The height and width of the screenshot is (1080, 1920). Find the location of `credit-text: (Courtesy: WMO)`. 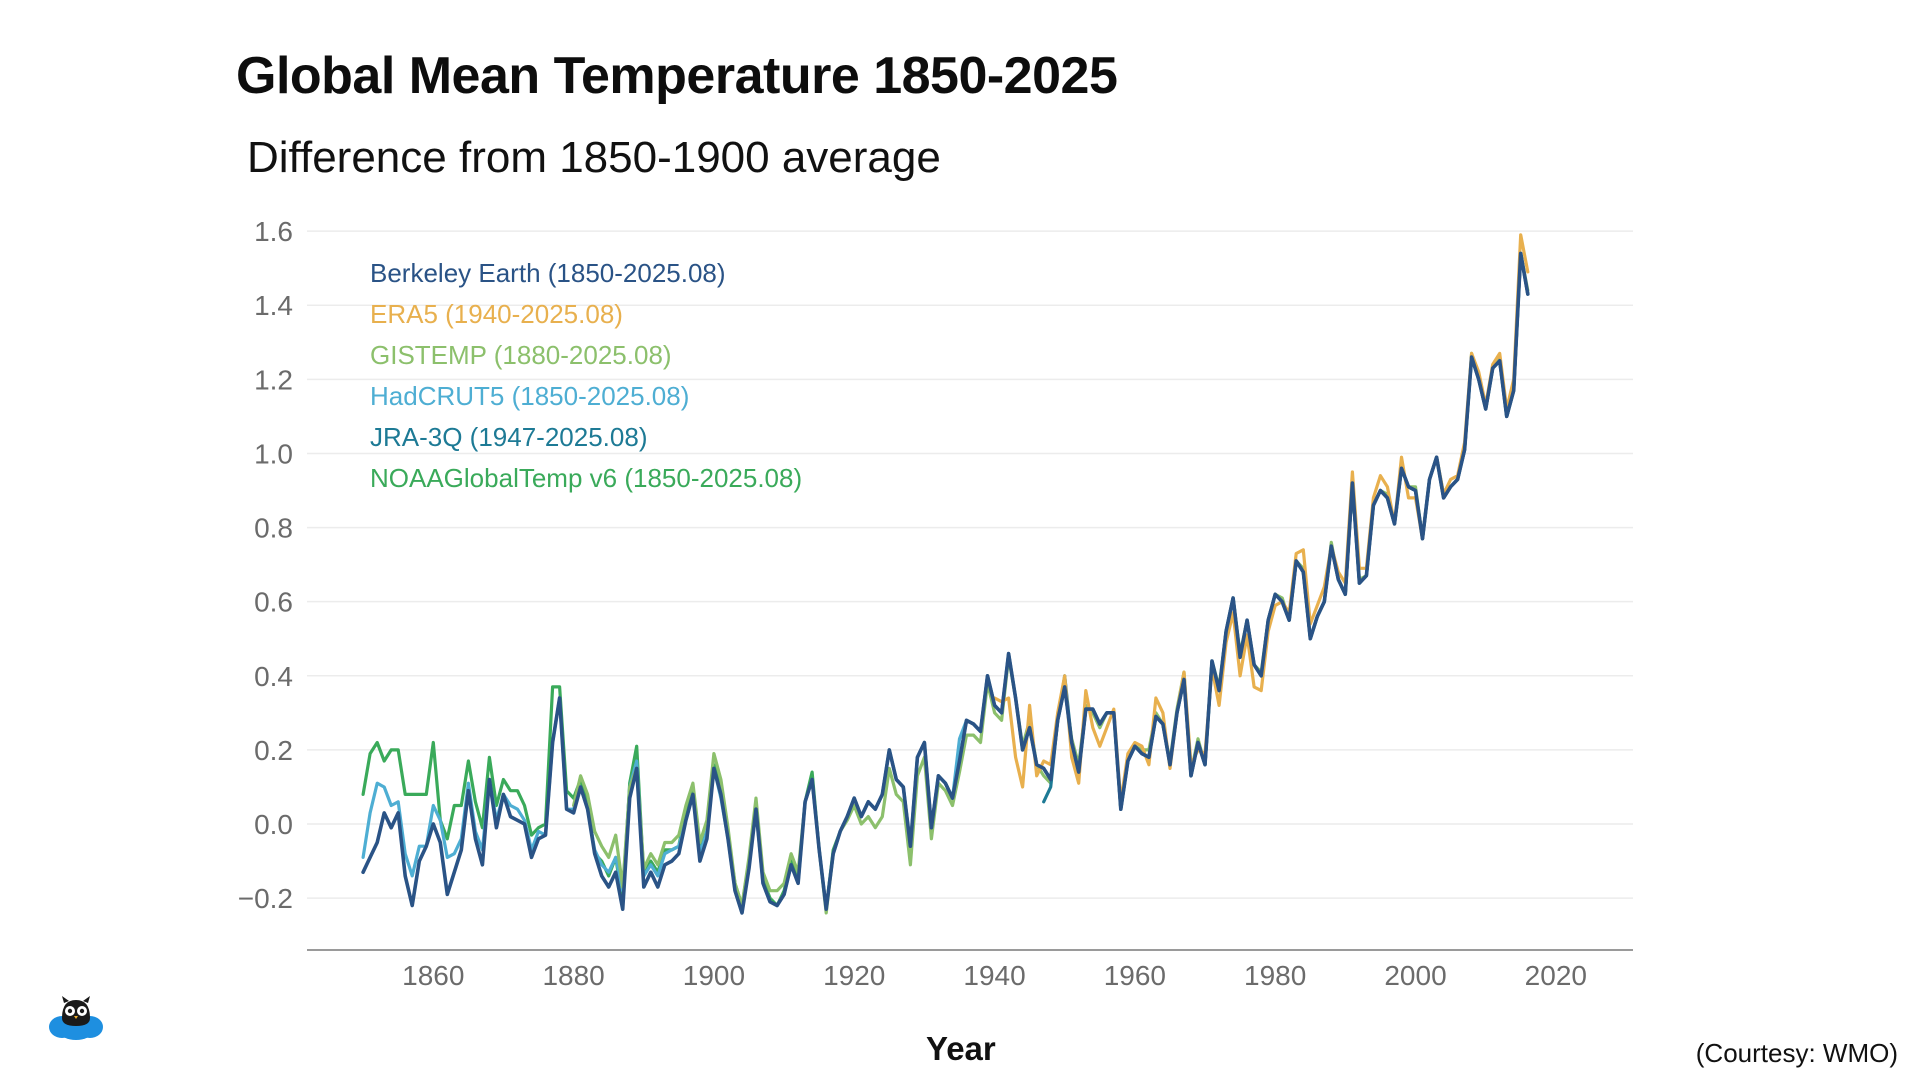

credit-text: (Courtesy: WMO) is located at coordinates (1796, 1053).